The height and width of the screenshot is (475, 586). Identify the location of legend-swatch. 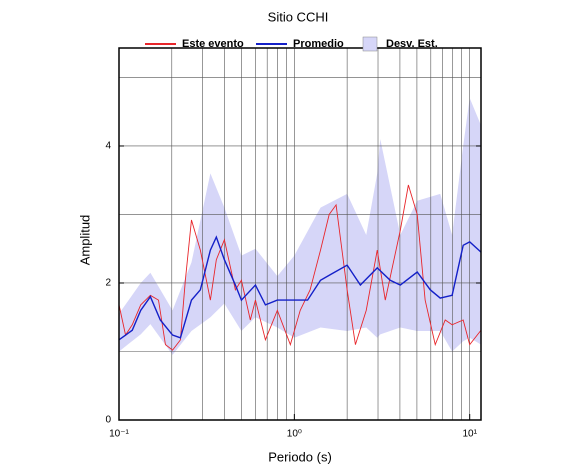
(370, 44).